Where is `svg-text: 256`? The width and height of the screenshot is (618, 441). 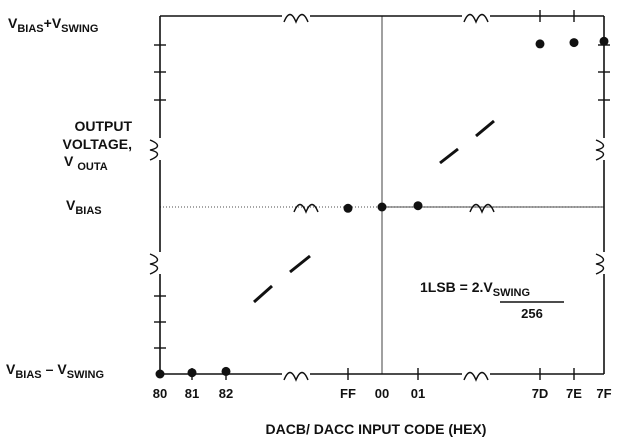 svg-text: 256 is located at coordinates (532, 313).